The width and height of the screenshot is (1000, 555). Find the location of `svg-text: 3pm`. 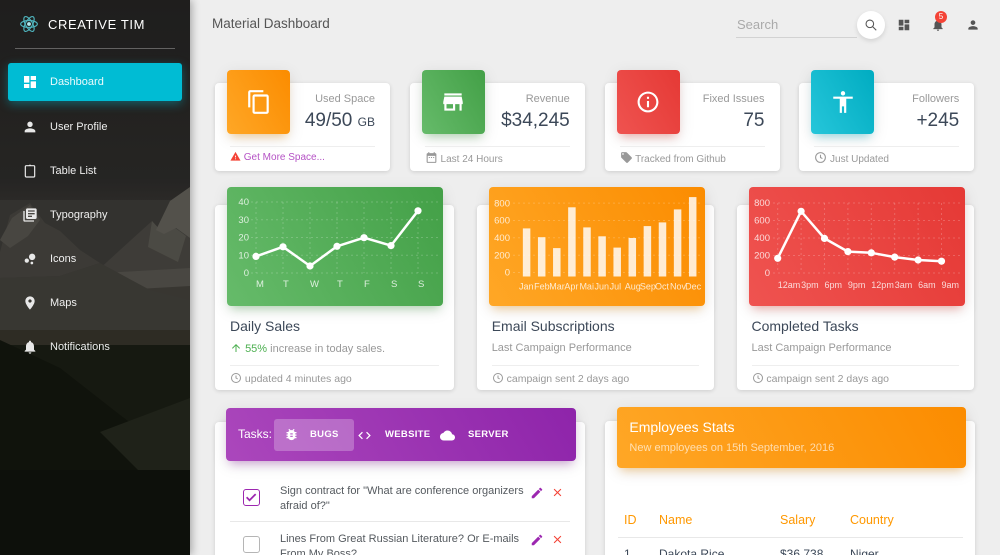

svg-text: 3pm is located at coordinates (810, 285).